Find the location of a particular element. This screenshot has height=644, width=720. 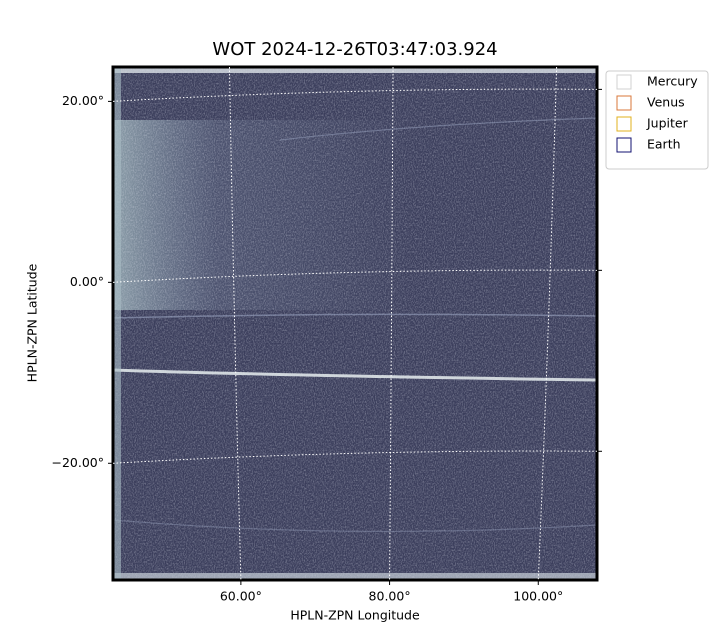

legend-label: Earth is located at coordinates (664, 144).